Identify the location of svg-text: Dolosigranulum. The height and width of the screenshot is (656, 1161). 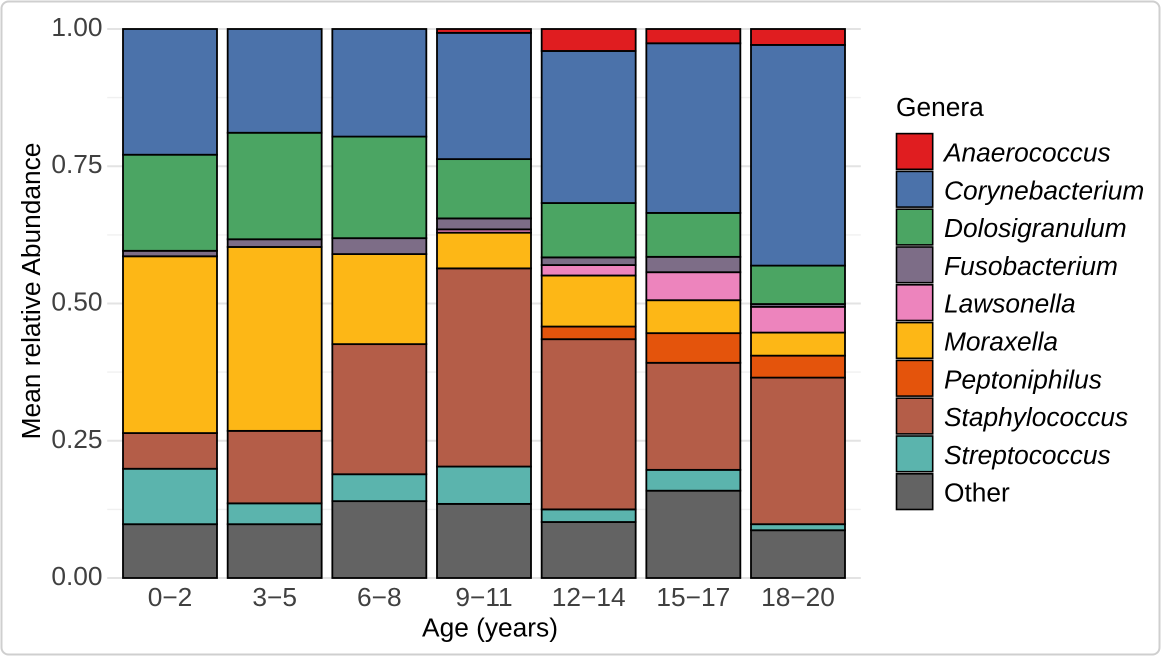
(1035, 228).